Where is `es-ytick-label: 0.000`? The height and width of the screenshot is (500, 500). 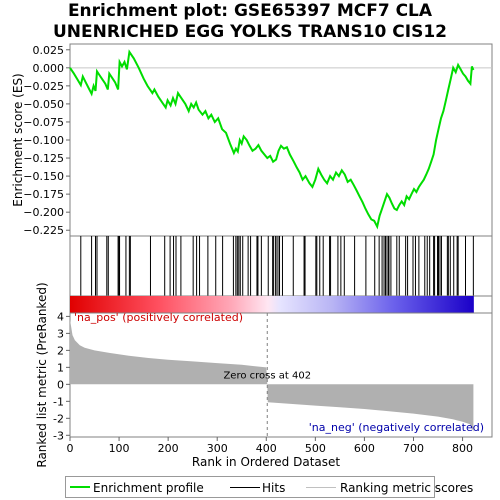 es-ytick-label: 0.000 is located at coordinates (49, 68).